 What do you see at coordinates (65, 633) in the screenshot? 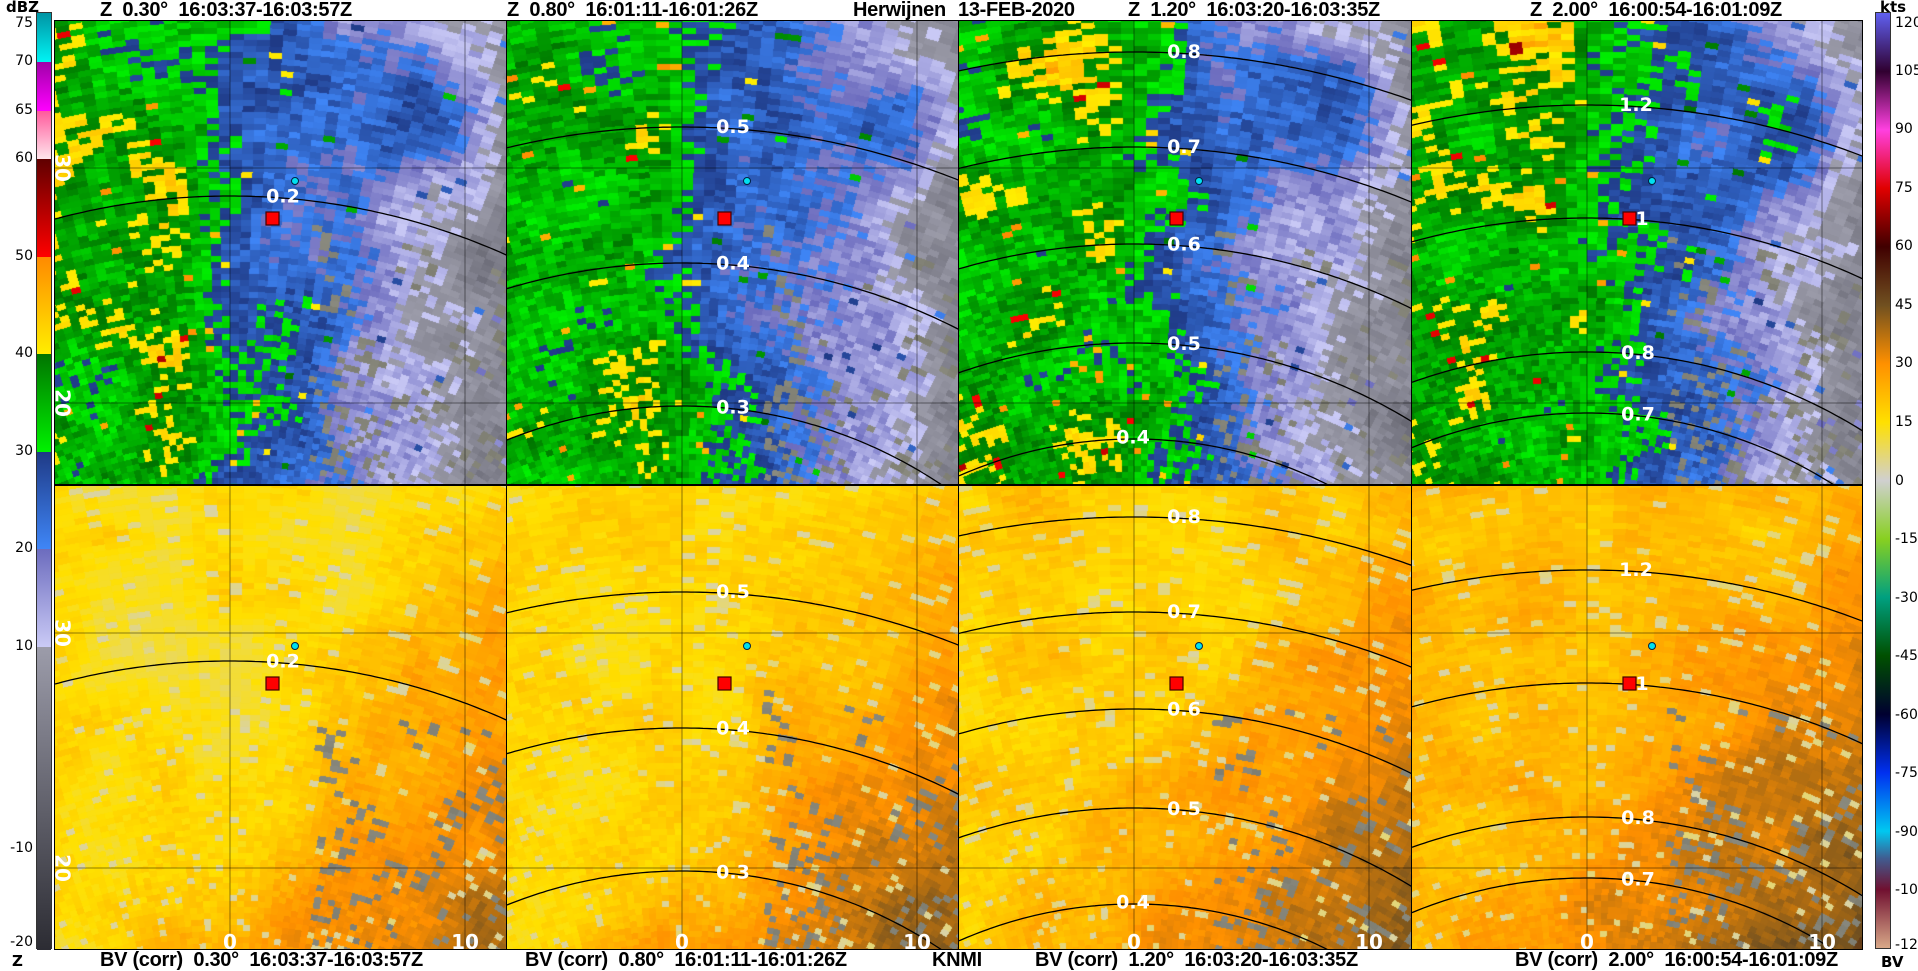
I see `y-axis-tick-label: 30` at bounding box center [65, 633].